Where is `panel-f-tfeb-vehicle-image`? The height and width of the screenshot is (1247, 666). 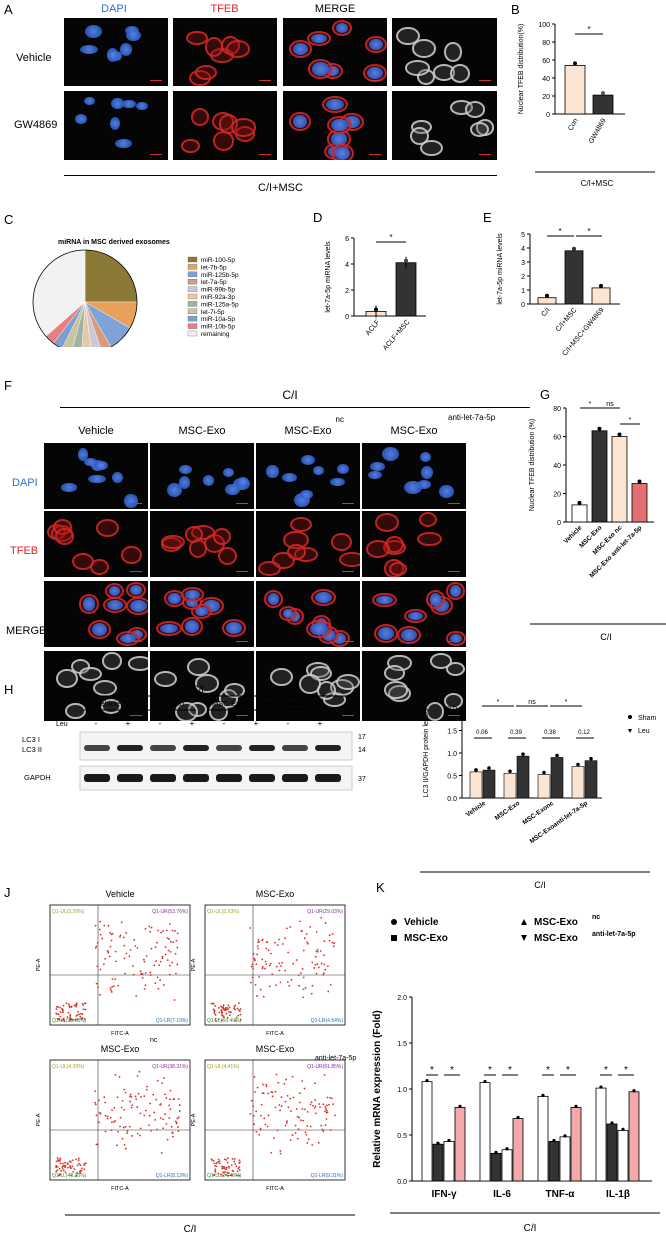
panel-f-tfeb-vehicle-image is located at coordinates (96, 544).